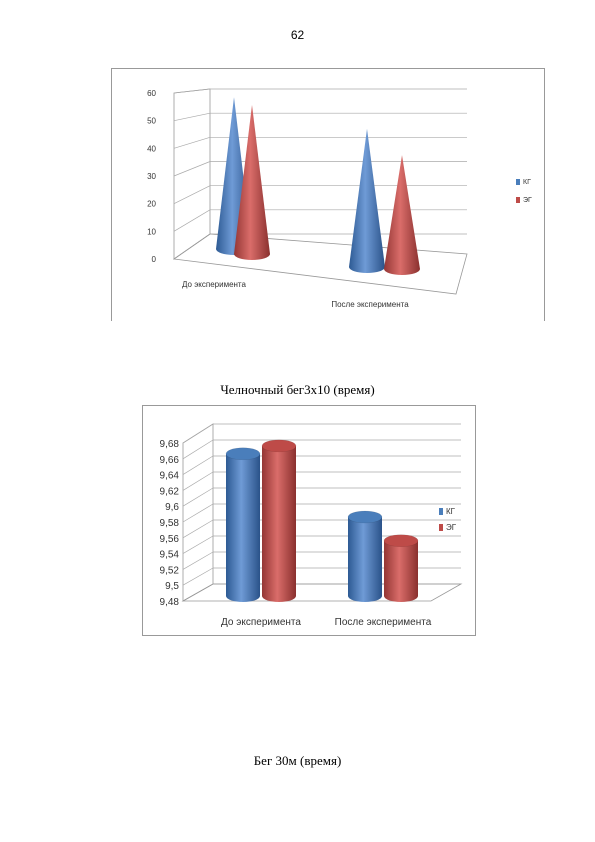 This screenshot has width=595, height=842. What do you see at coordinates (297, 760) in the screenshot?
I see `chart-caption-30m-run: Бег 30м (время)` at bounding box center [297, 760].